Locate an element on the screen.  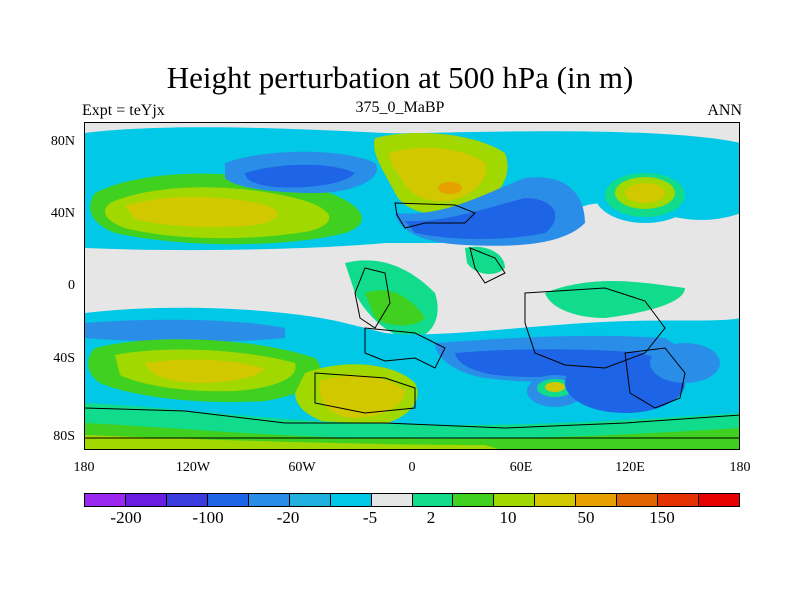
colorbar-label: -20 is located at coordinates (288, 517).